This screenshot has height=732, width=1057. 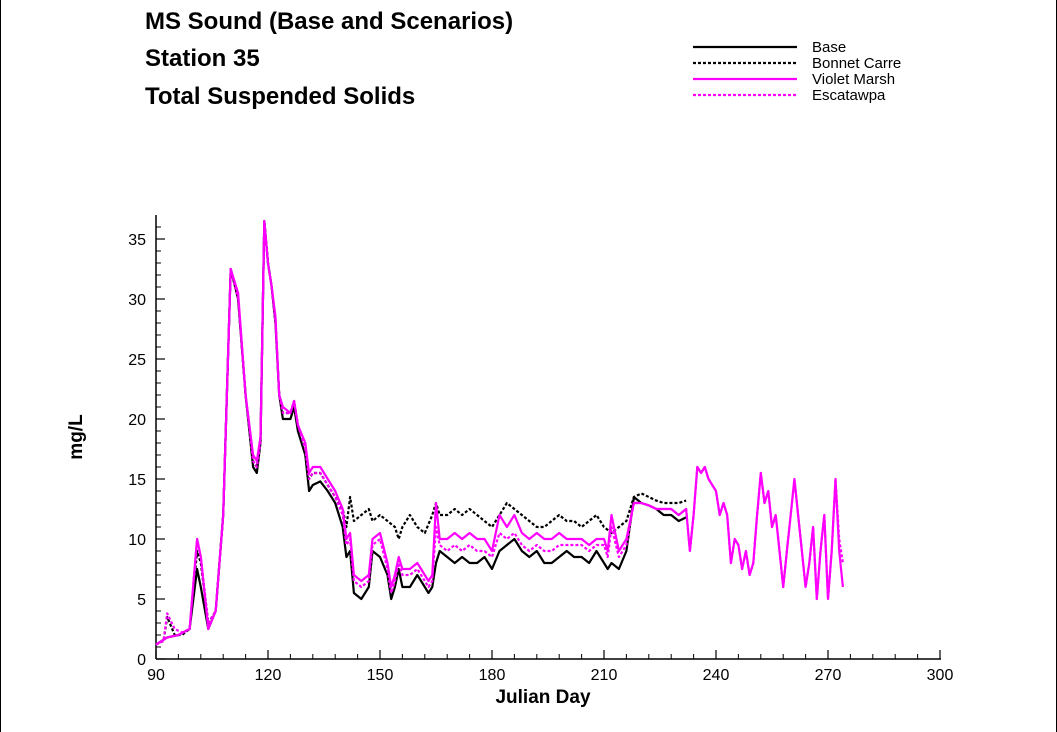 I want to click on y-tick-label: 0, so click(x=141, y=660).